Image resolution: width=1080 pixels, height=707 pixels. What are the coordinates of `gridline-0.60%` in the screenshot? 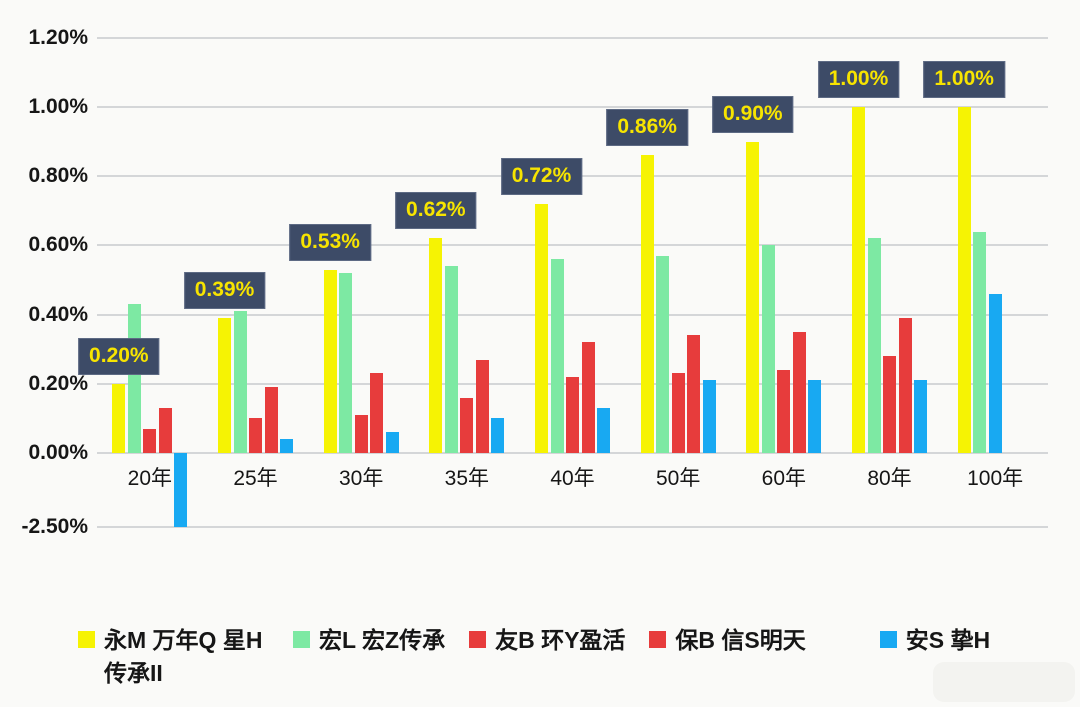 It's located at (572, 245).